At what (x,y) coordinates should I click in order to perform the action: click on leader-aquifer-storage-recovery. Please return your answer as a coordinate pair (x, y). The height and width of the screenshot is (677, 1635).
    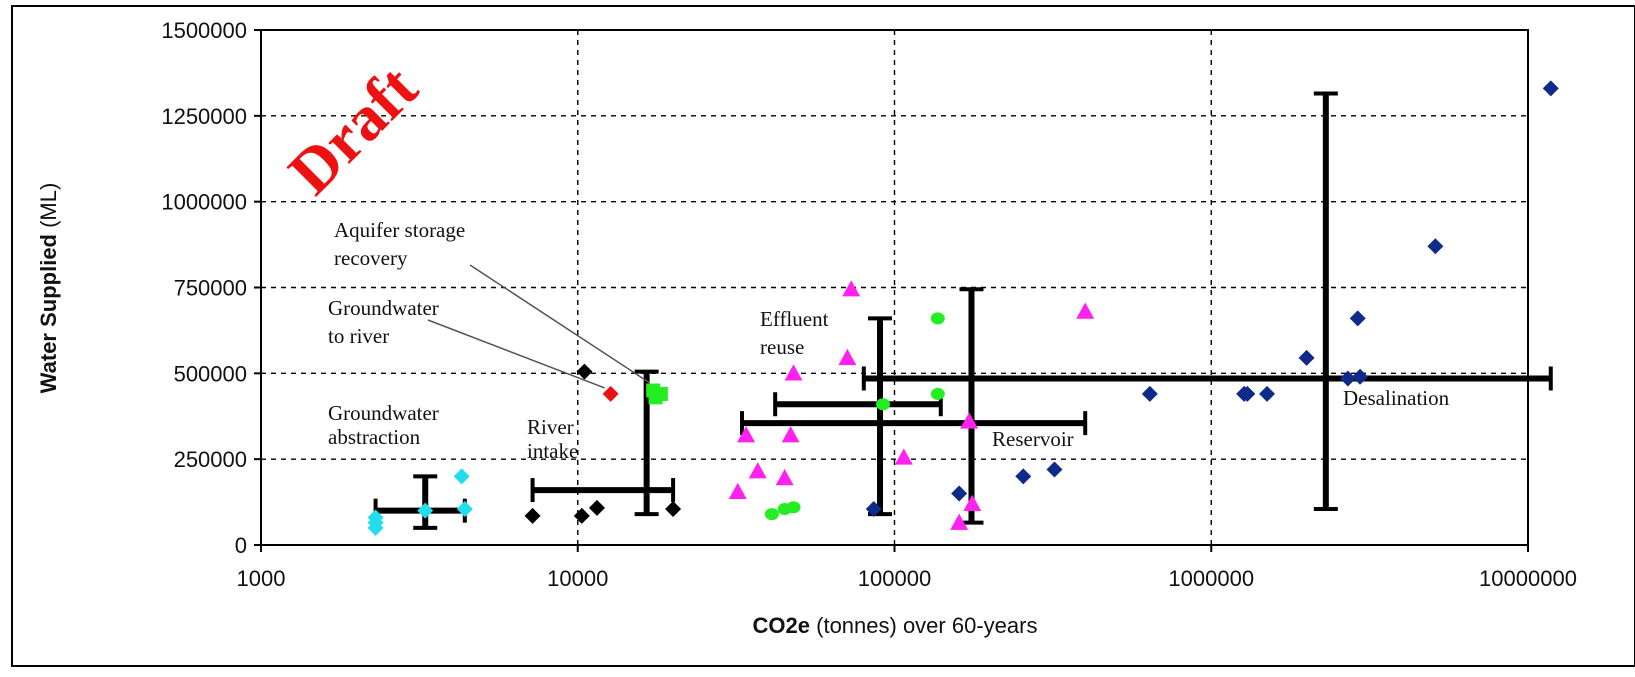
    Looking at the image, I should click on (559, 324).